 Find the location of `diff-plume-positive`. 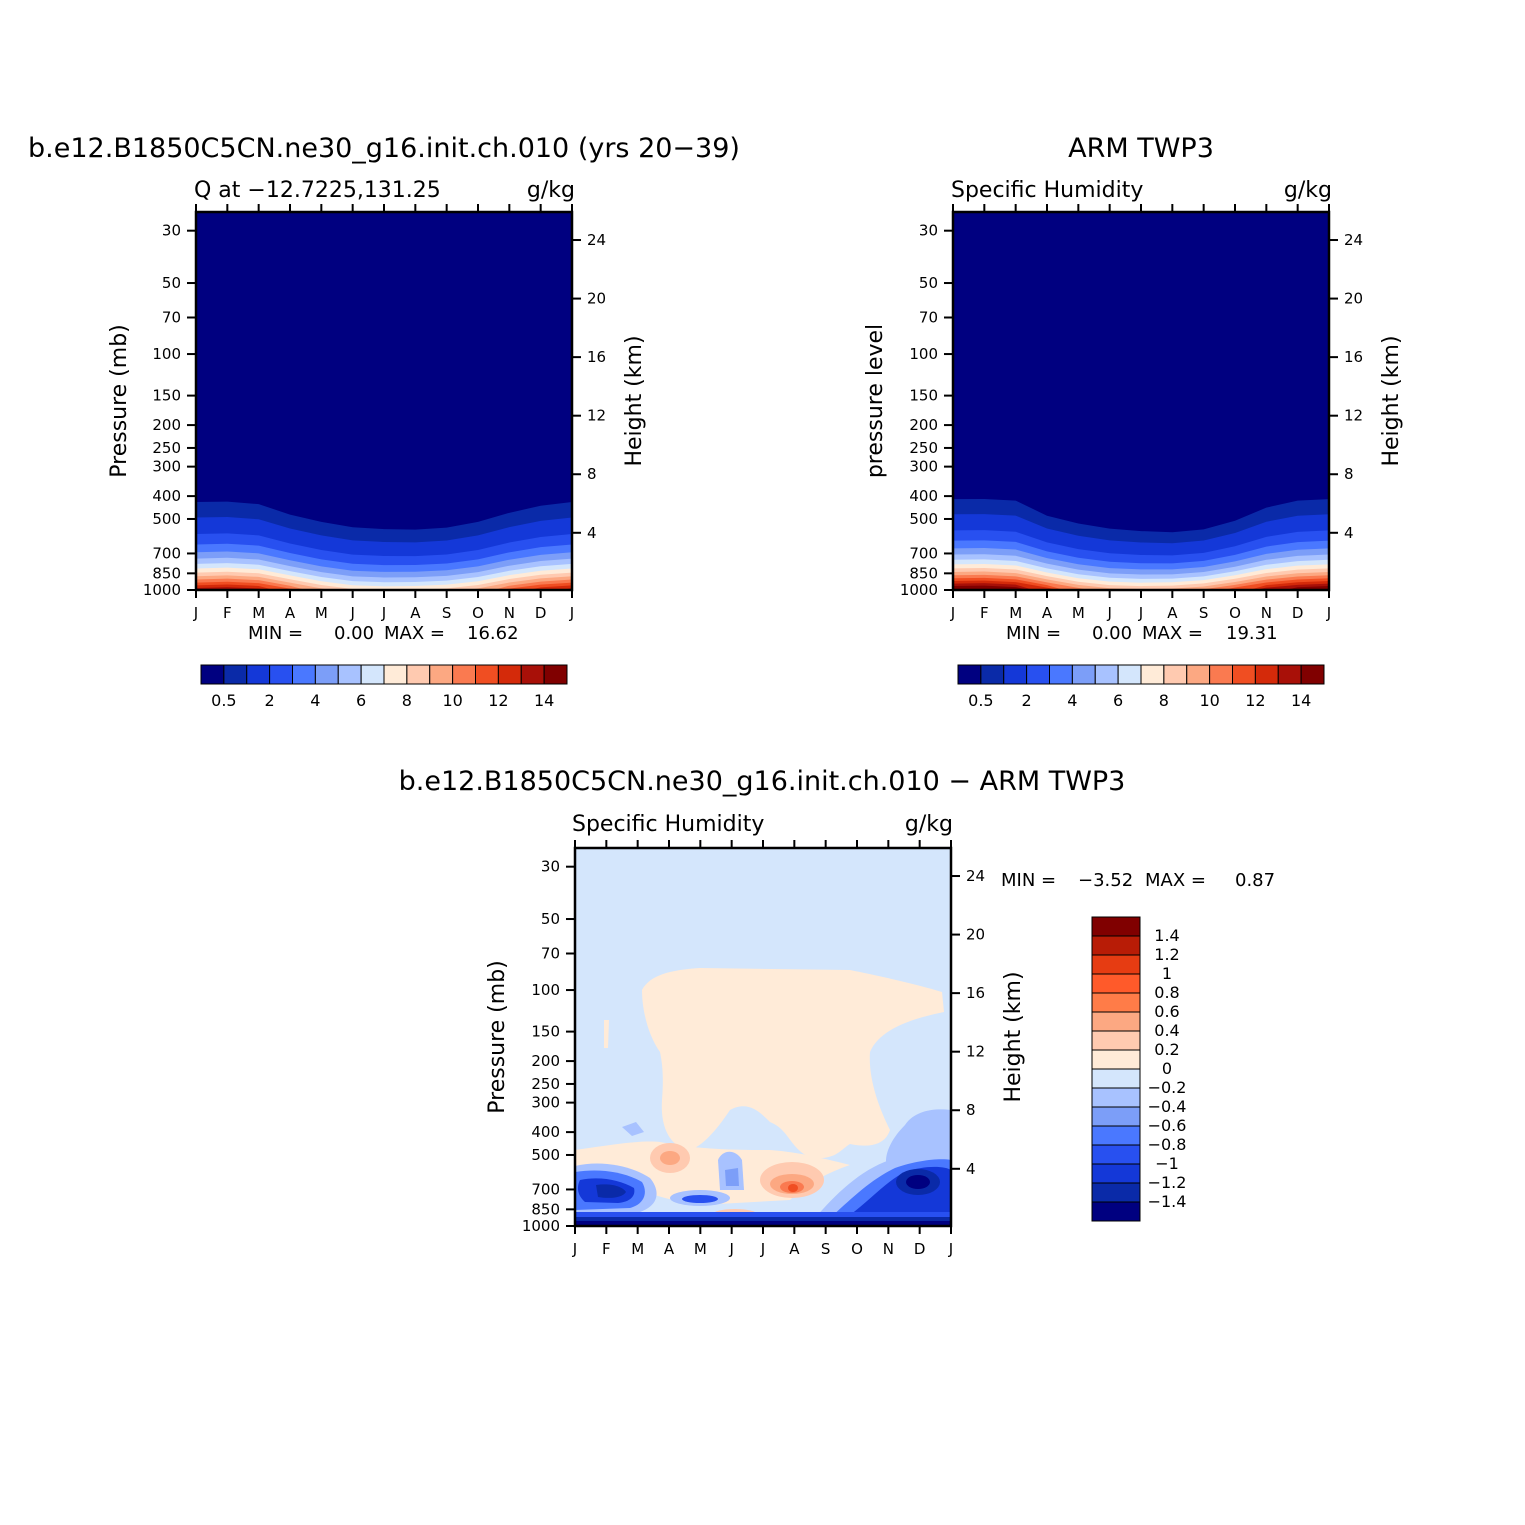

diff-plume-positive is located at coordinates (793, 1063).